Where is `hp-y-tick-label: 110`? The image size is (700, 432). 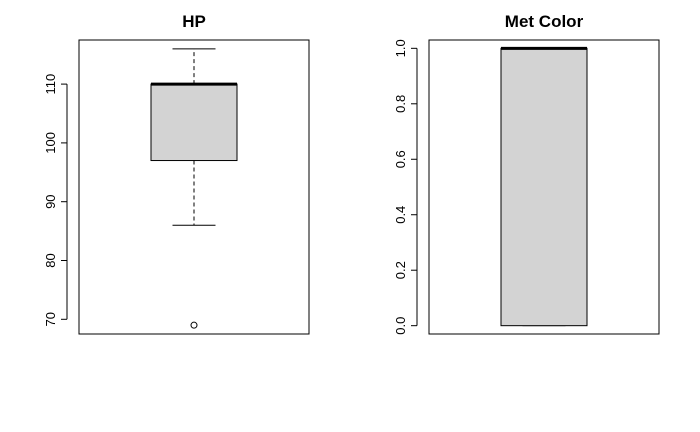
hp-y-tick-label: 110 is located at coordinates (50, 84).